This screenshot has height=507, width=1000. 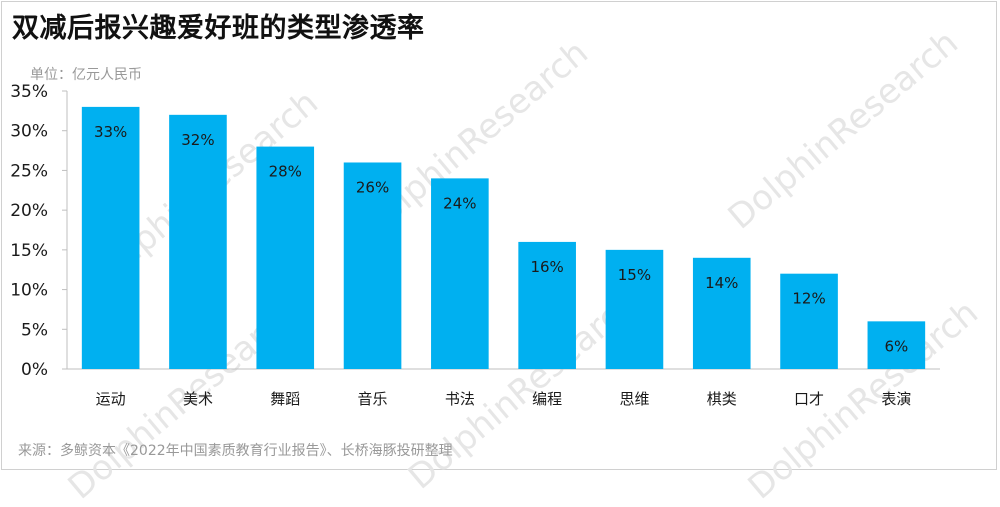 I want to click on data-label: 15%, so click(x=634, y=275).